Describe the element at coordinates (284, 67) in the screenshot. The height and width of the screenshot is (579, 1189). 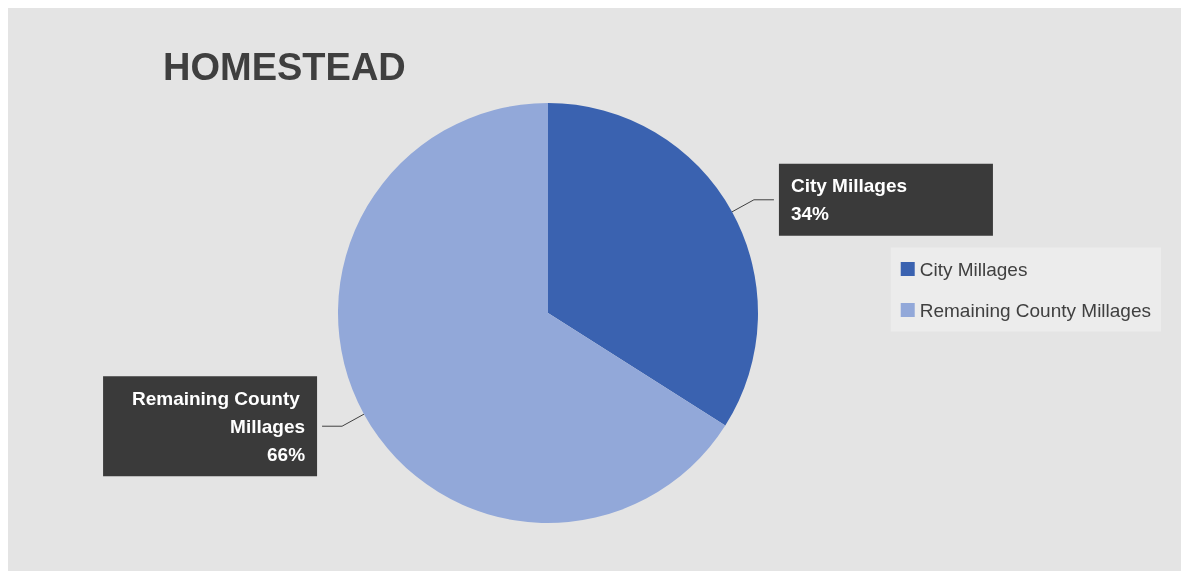
I see `chart-title: HOMESTEAD` at that location.